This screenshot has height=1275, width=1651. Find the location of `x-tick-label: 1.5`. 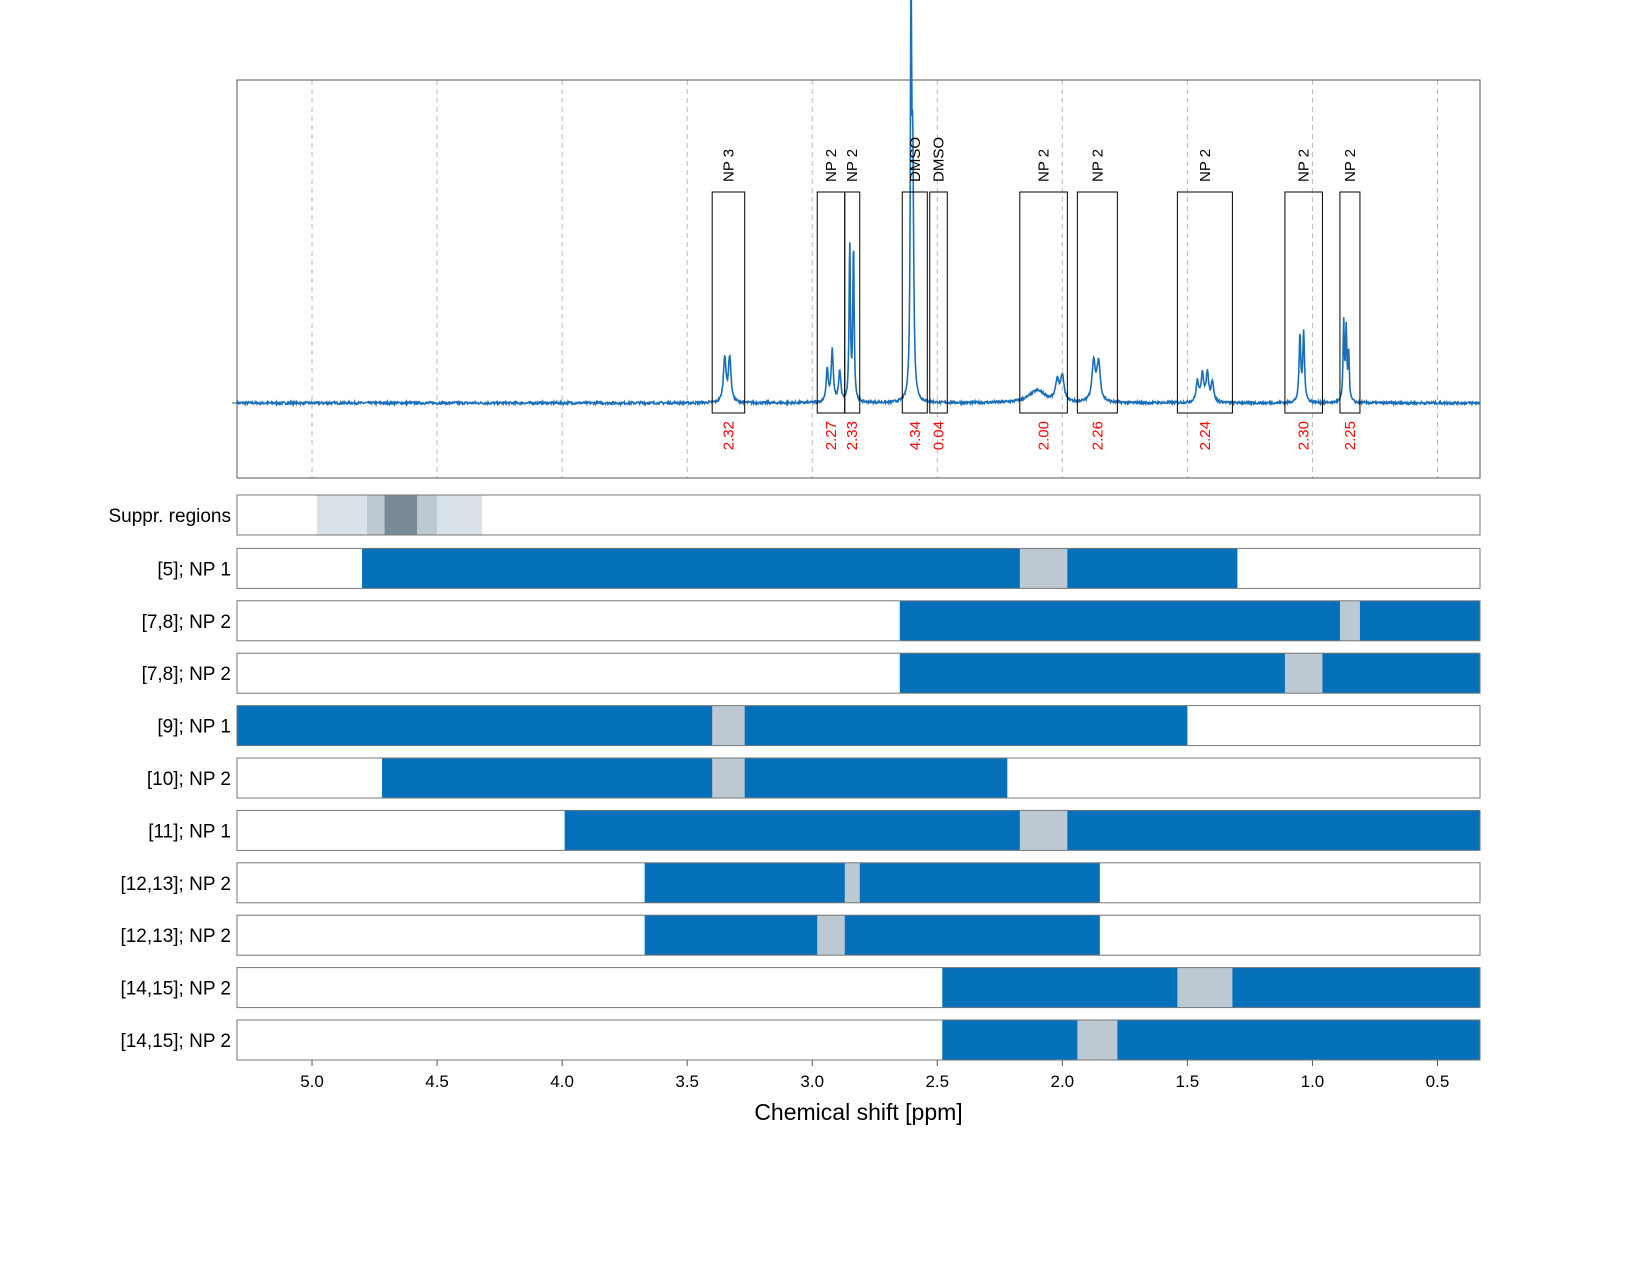

x-tick-label: 1.5 is located at coordinates (1188, 1081).